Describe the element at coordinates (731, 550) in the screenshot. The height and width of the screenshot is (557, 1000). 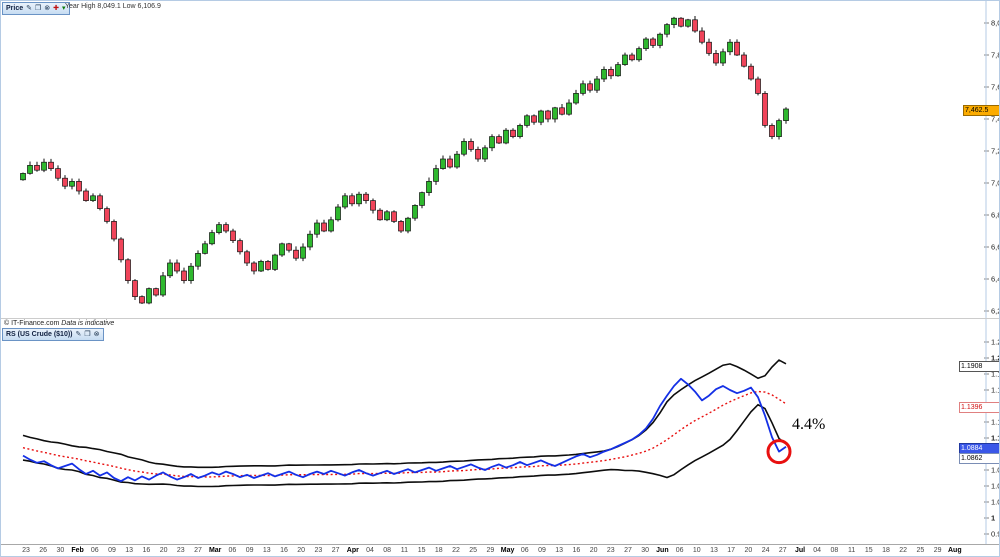
I see `x-tick-label: 17` at that location.